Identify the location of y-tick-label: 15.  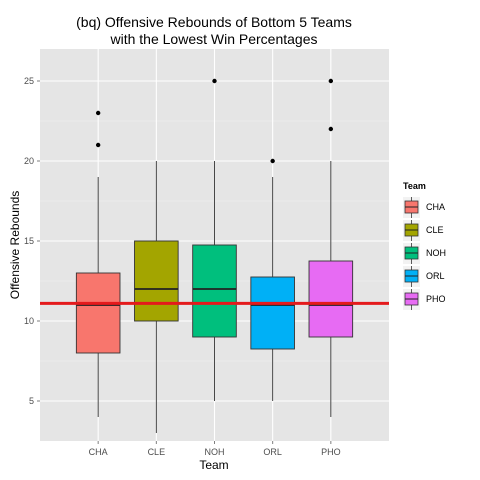
(29, 241).